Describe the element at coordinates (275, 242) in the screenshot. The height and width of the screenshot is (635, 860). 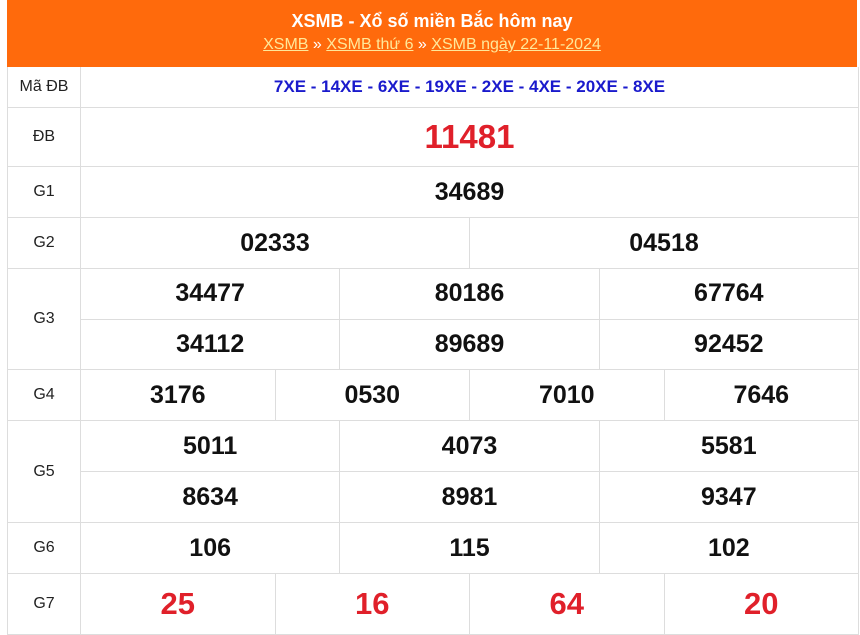
I see `prize-number: 02333` at that location.